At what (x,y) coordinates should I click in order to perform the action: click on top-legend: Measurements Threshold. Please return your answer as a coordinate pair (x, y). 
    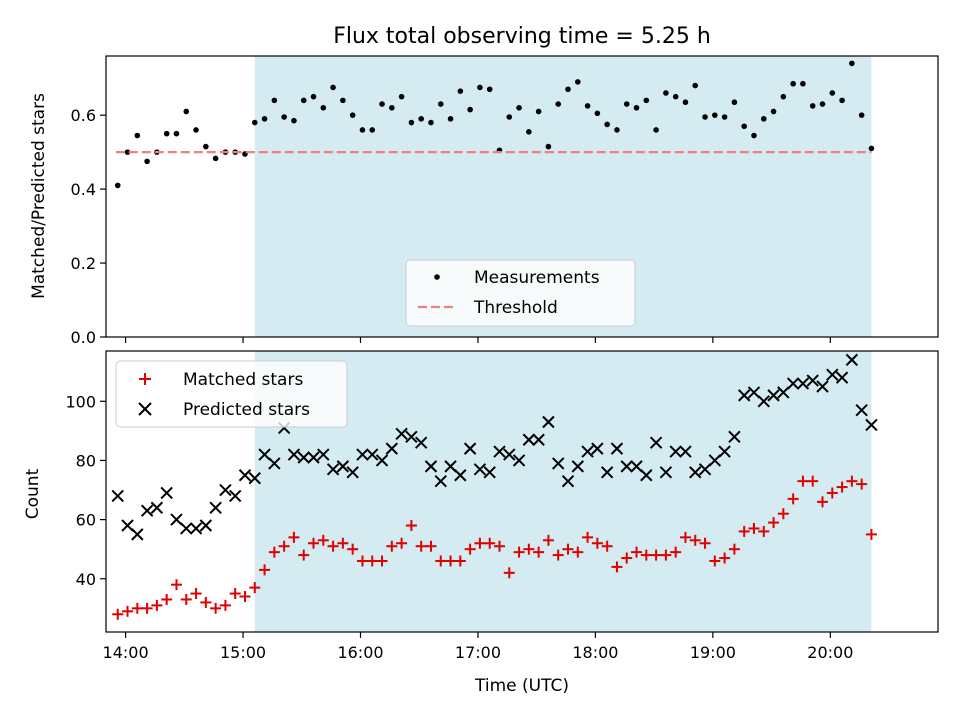
    Looking at the image, I should click on (520, 293).